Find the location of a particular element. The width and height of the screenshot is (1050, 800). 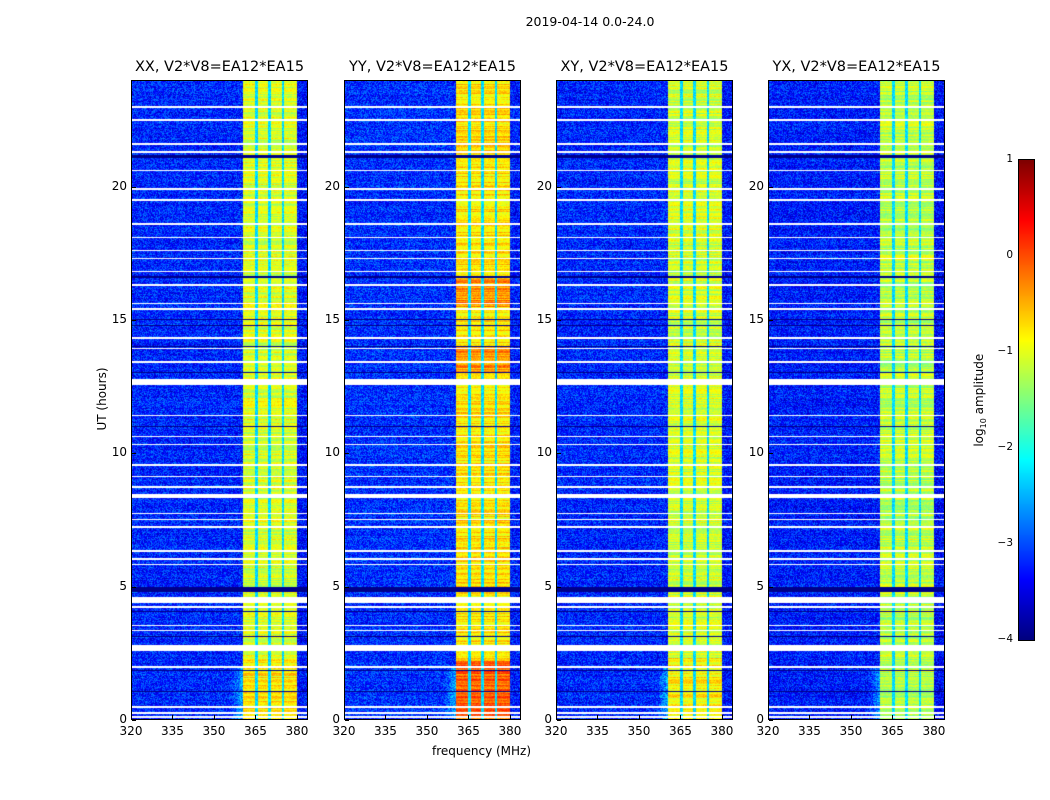

panel-title: YX, V2*V8=EA12*EA15 is located at coordinates (856, 67).